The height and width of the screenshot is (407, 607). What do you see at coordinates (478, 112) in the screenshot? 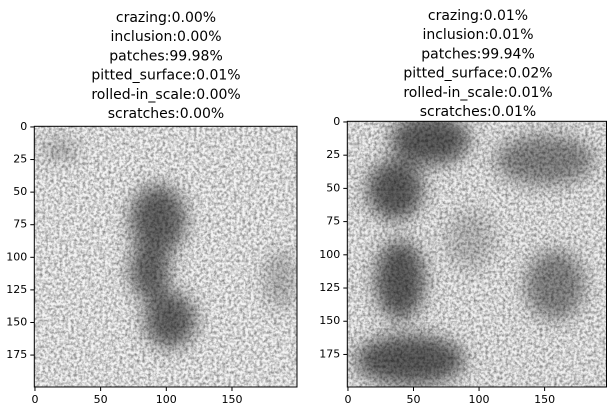
I see `title-line: scratches:0.01%` at bounding box center [478, 112].